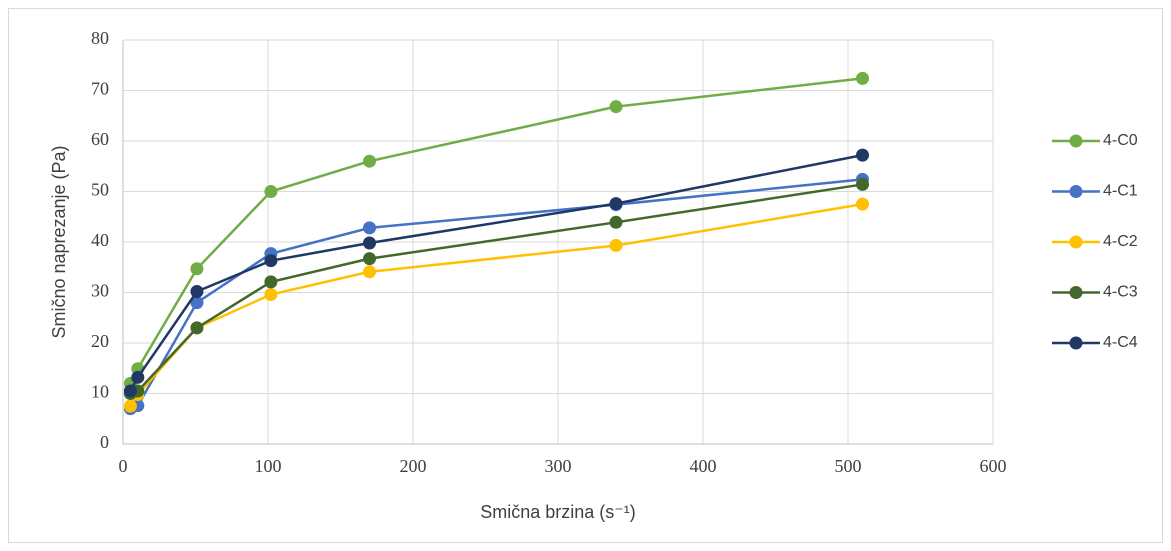 This screenshot has width=1171, height=551. What do you see at coordinates (1120, 342) in the screenshot?
I see `legend-label: 4-C4` at bounding box center [1120, 342].